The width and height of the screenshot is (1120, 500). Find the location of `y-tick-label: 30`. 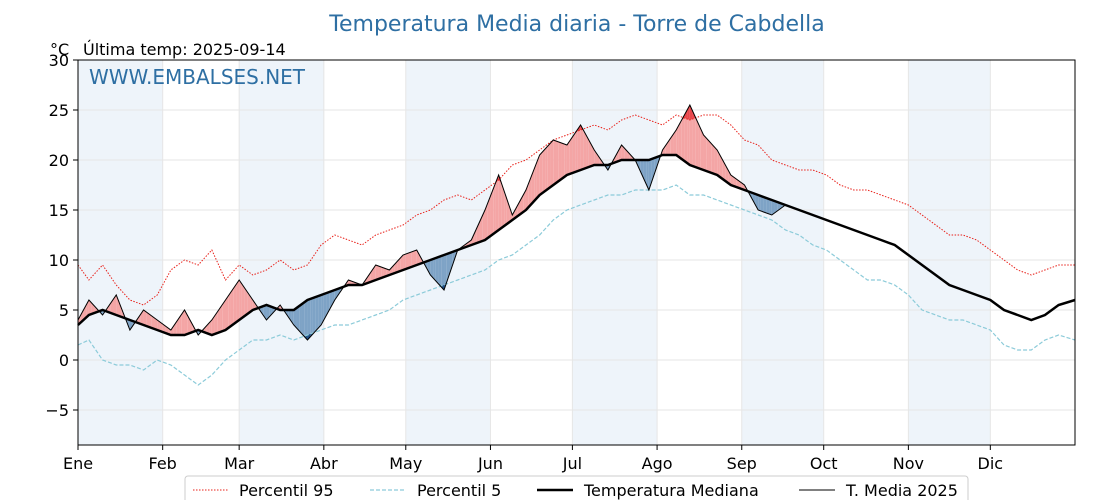

y-tick-label: 30 is located at coordinates (59, 60).